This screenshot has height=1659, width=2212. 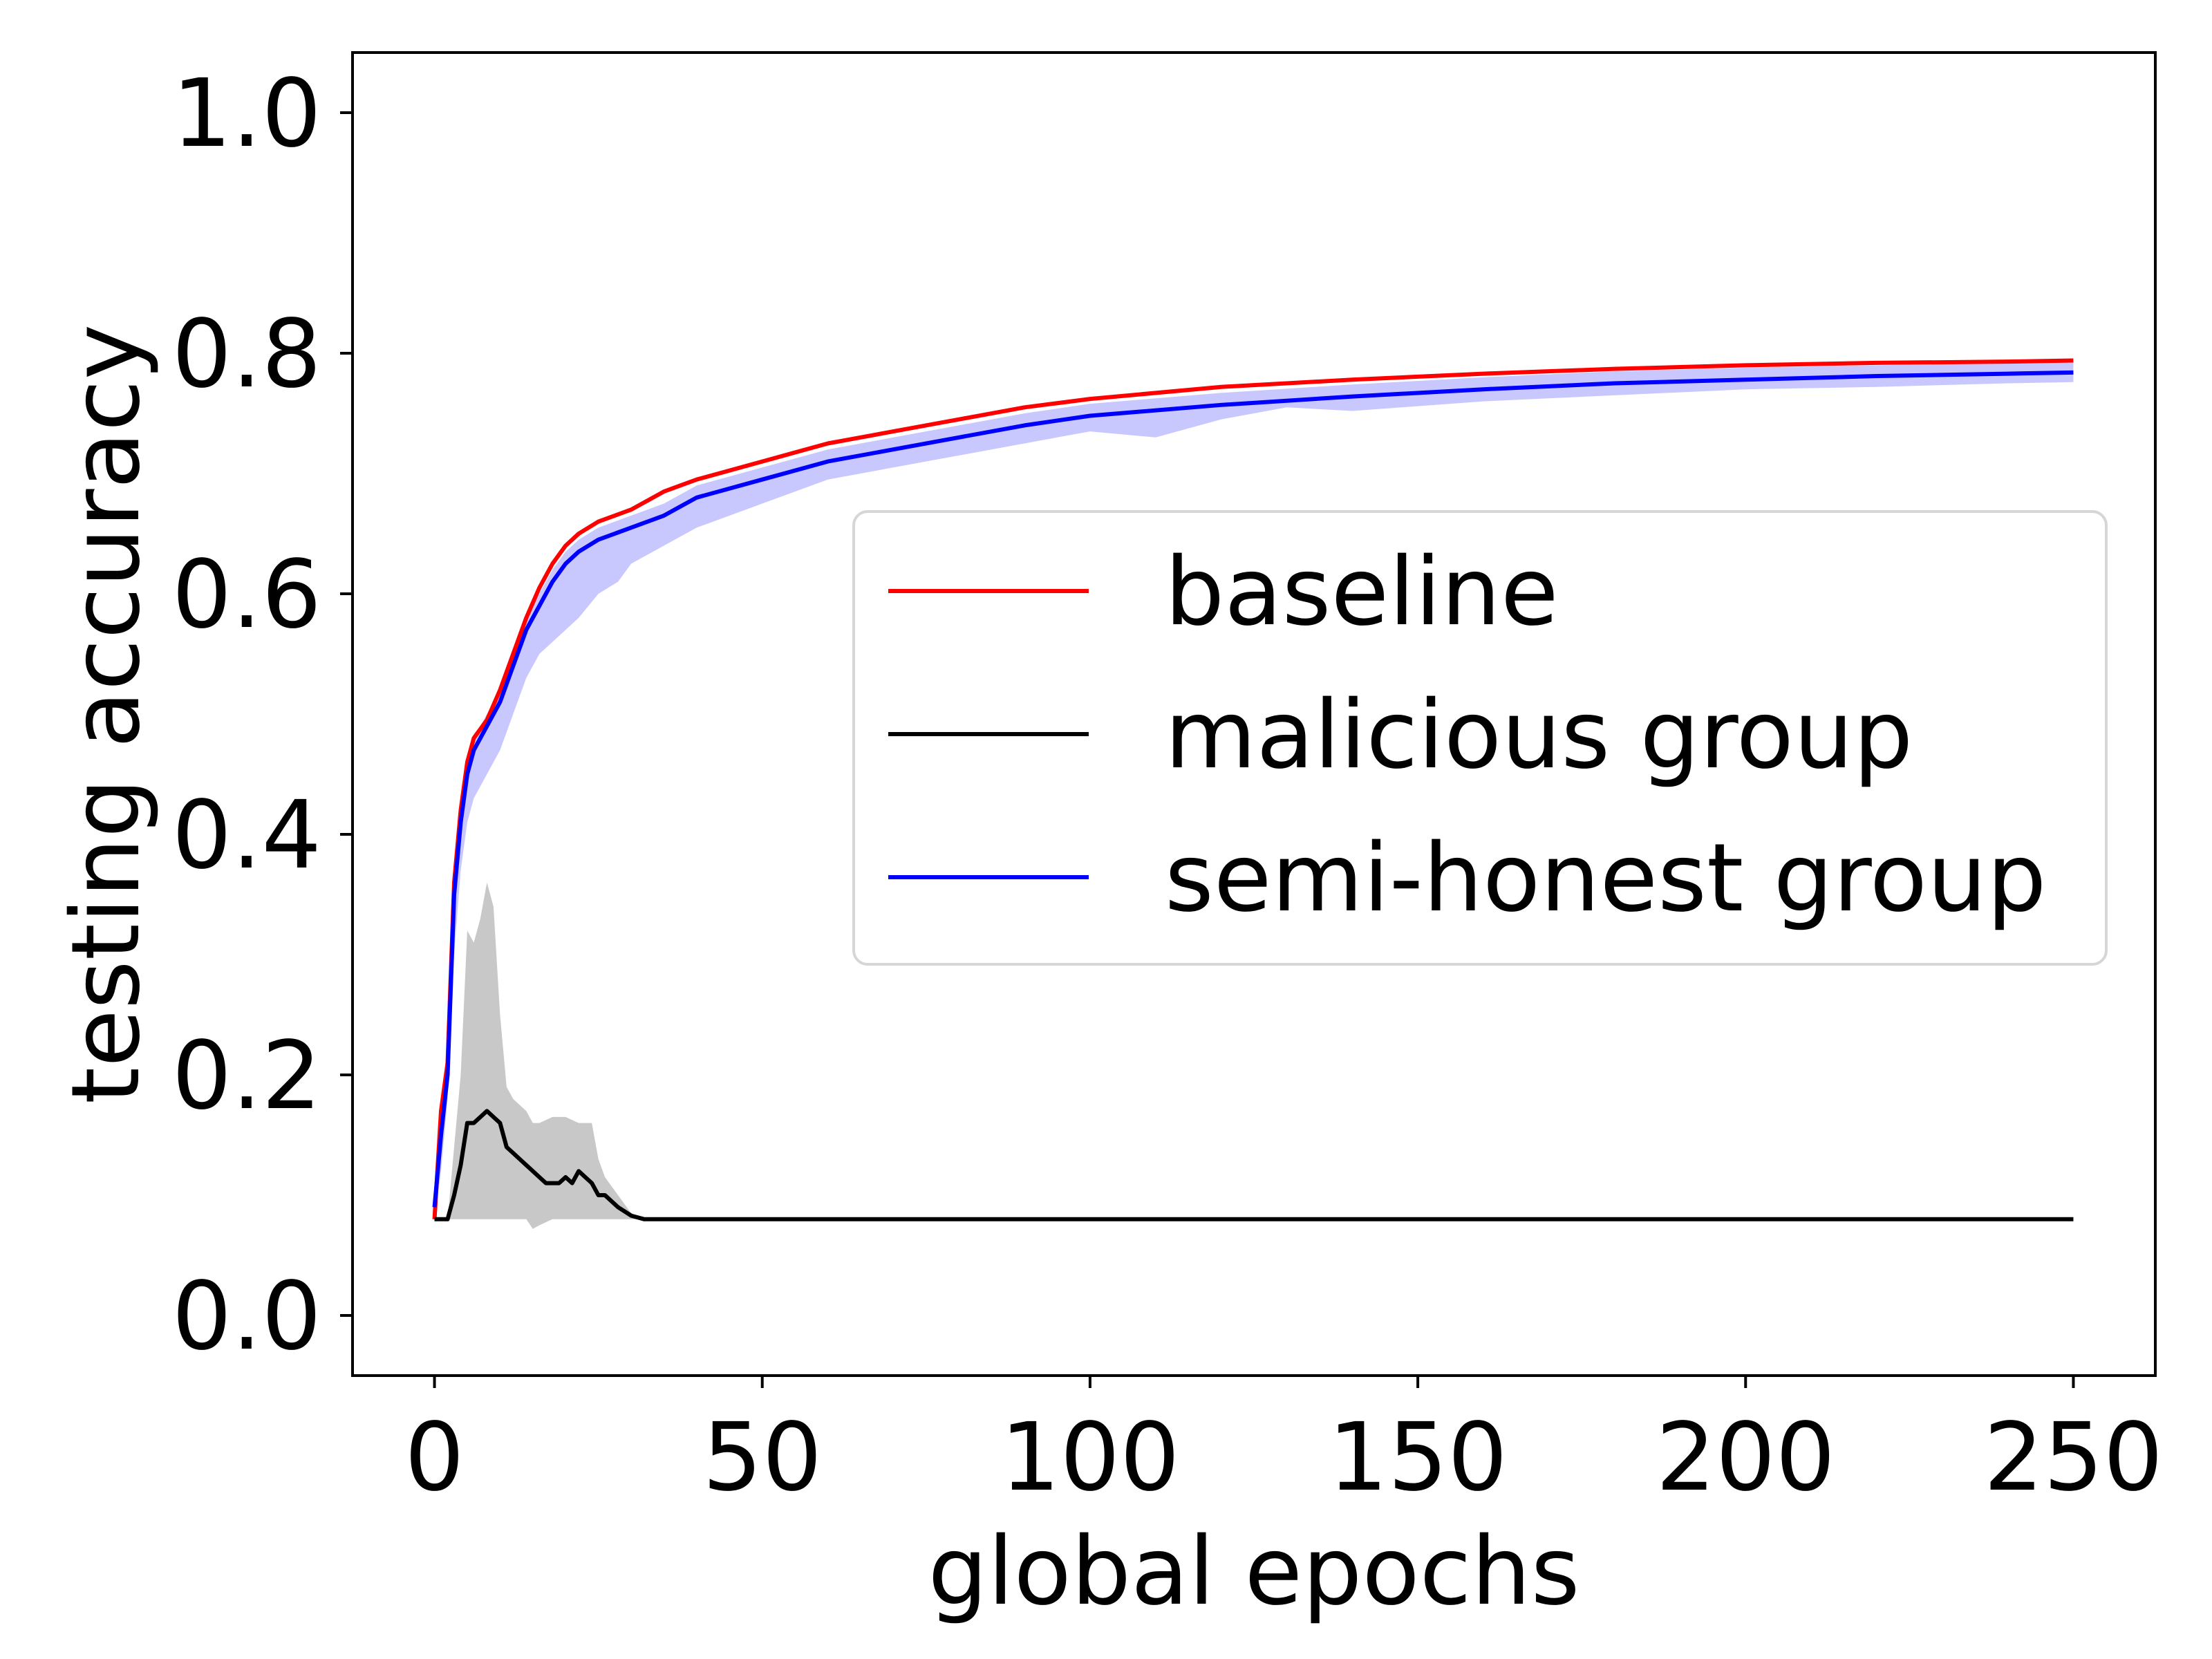 What do you see at coordinates (1418, 1457) in the screenshot?
I see `x-tick-label: 150` at bounding box center [1418, 1457].